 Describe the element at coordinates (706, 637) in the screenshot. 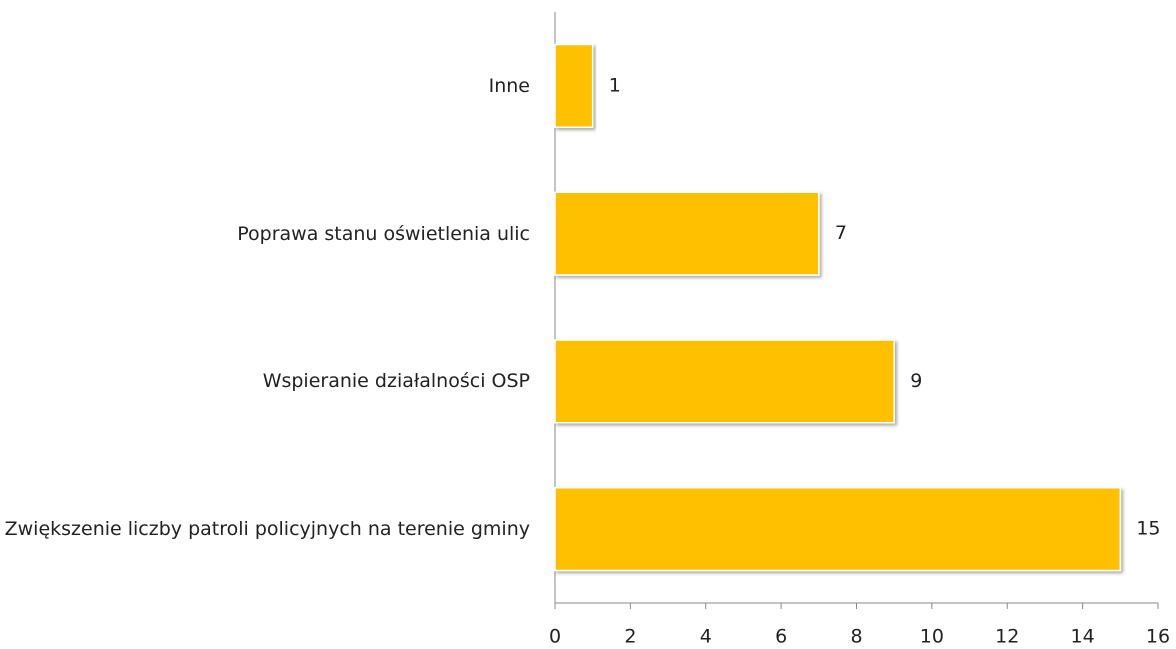

I see `x-tick-label: 4` at that location.